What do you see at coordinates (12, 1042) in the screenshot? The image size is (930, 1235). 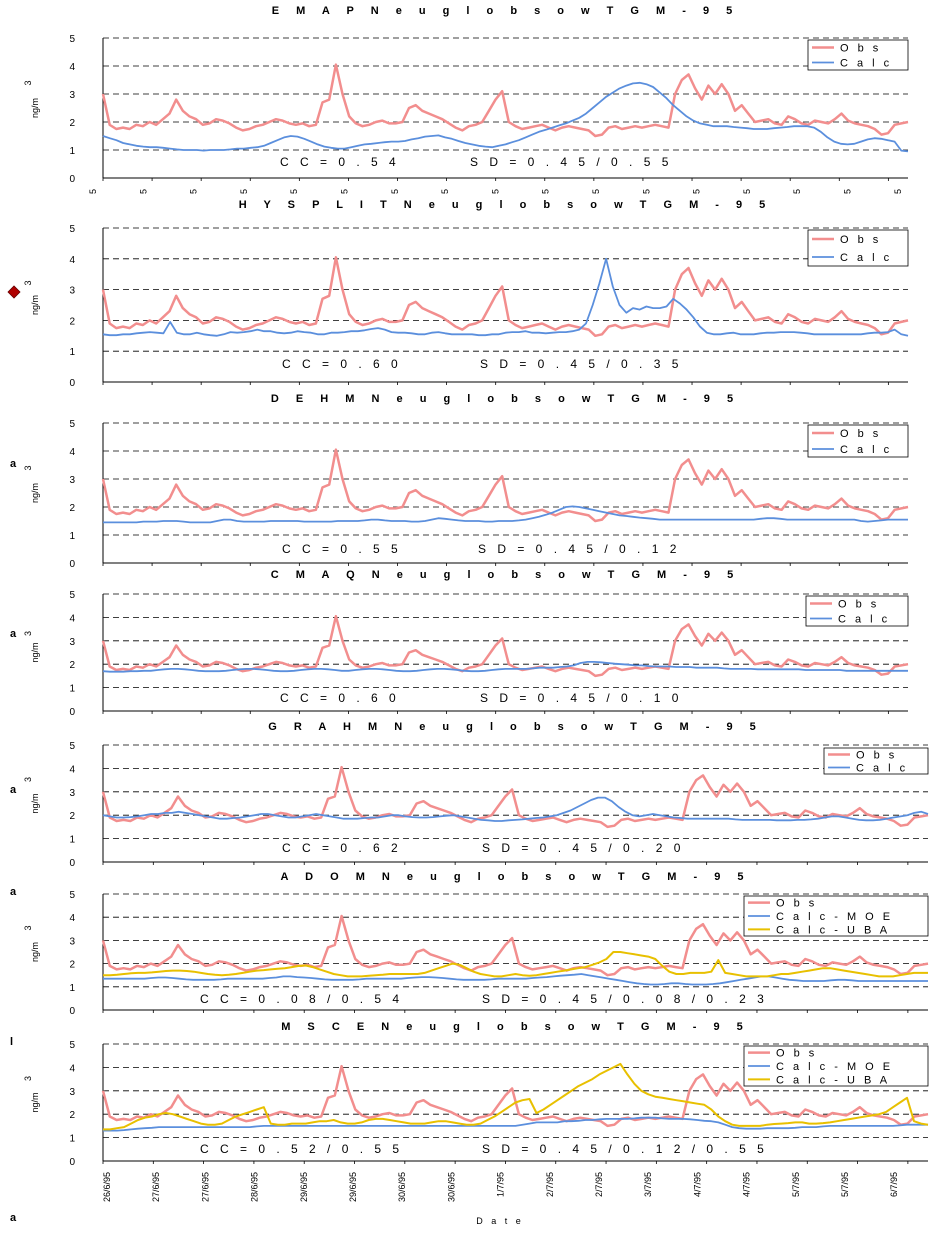 I see `stray-mark: l` at bounding box center [12, 1042].